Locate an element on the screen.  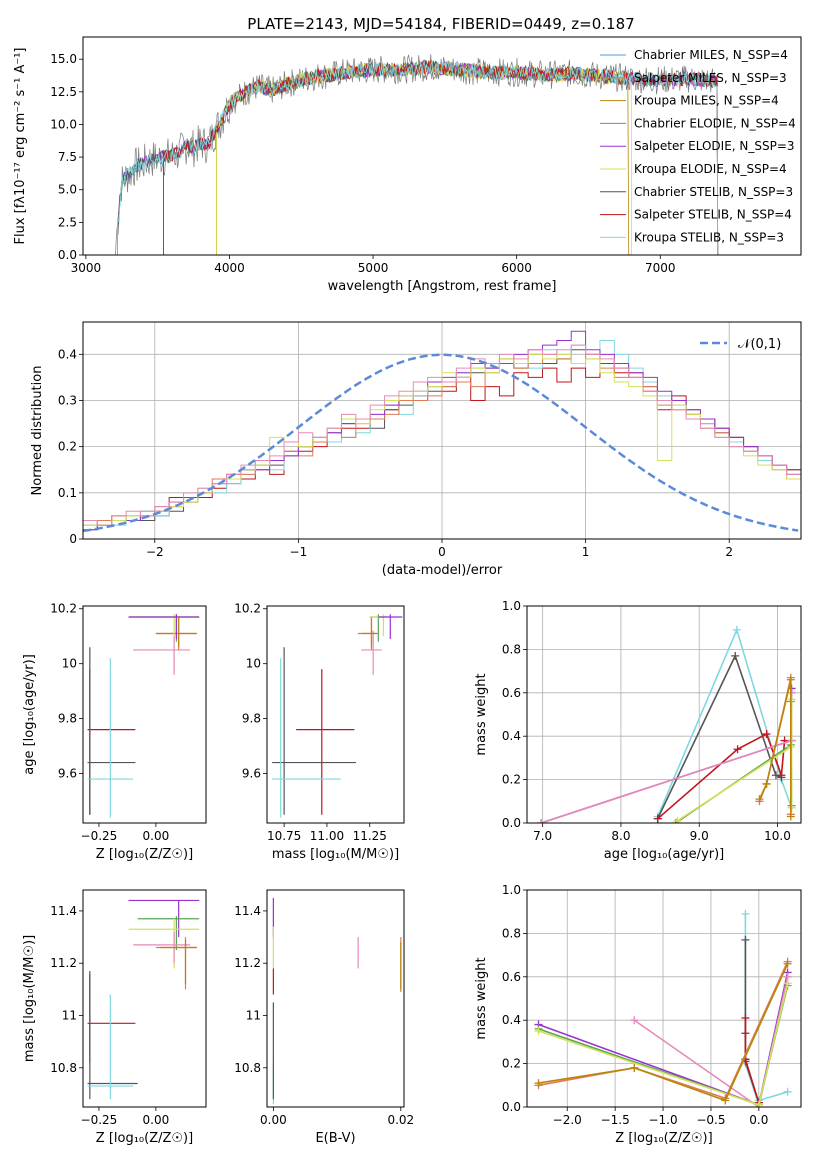
x-tick-label: 4000 is located at coordinates (229, 268).